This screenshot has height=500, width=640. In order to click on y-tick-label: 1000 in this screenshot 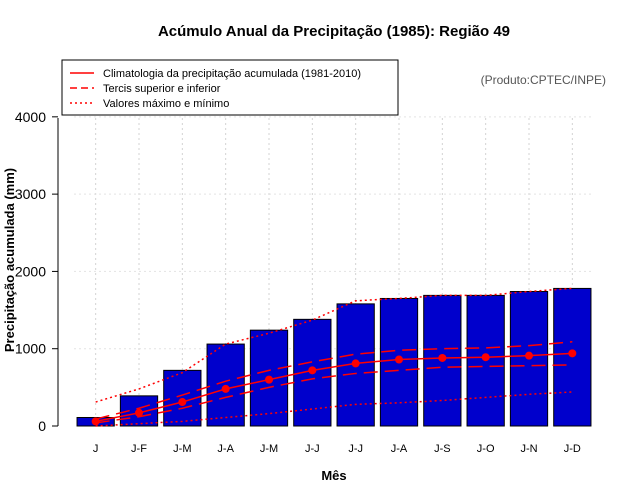, I will do `click(30, 349)`.